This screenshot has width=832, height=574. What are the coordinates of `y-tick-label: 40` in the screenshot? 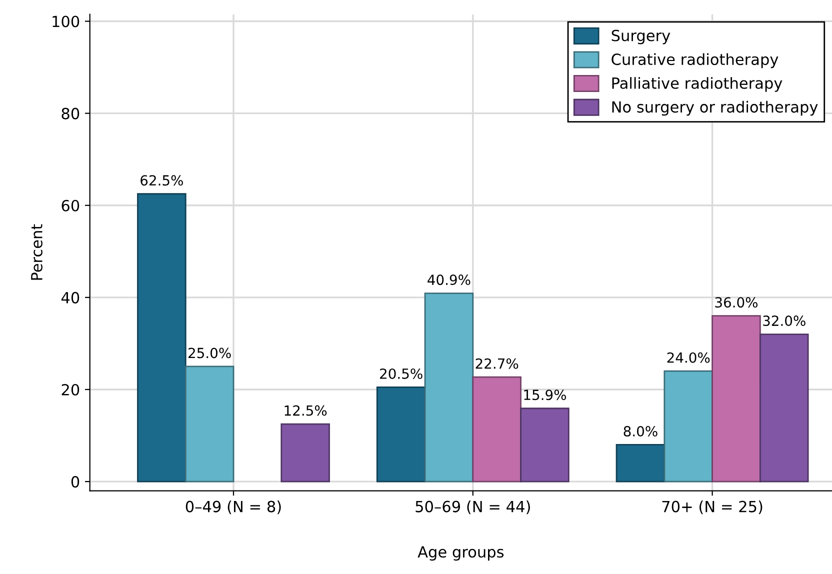 It's located at (70, 298).